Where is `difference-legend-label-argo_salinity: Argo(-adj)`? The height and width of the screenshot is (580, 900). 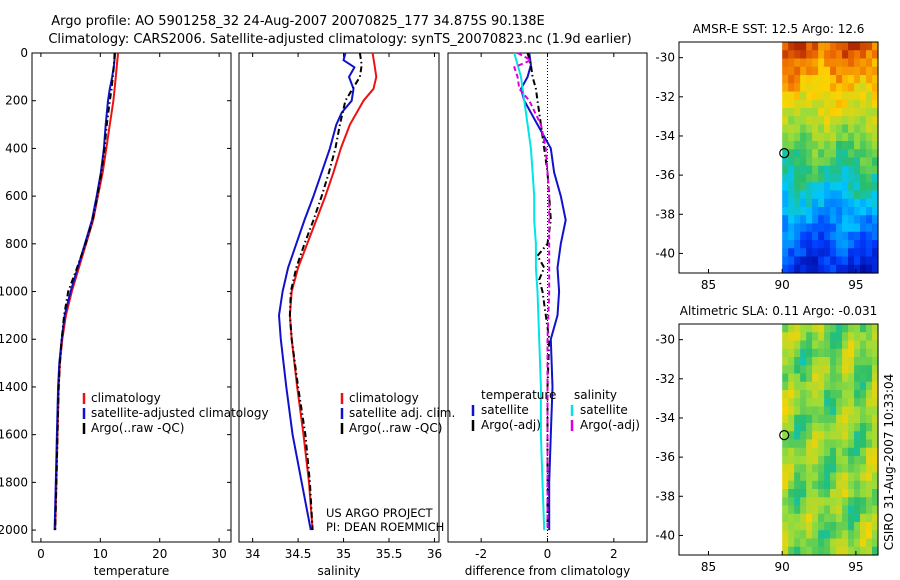
difference-legend-label-argo_salinity: Argo(-adj) is located at coordinates (610, 425).